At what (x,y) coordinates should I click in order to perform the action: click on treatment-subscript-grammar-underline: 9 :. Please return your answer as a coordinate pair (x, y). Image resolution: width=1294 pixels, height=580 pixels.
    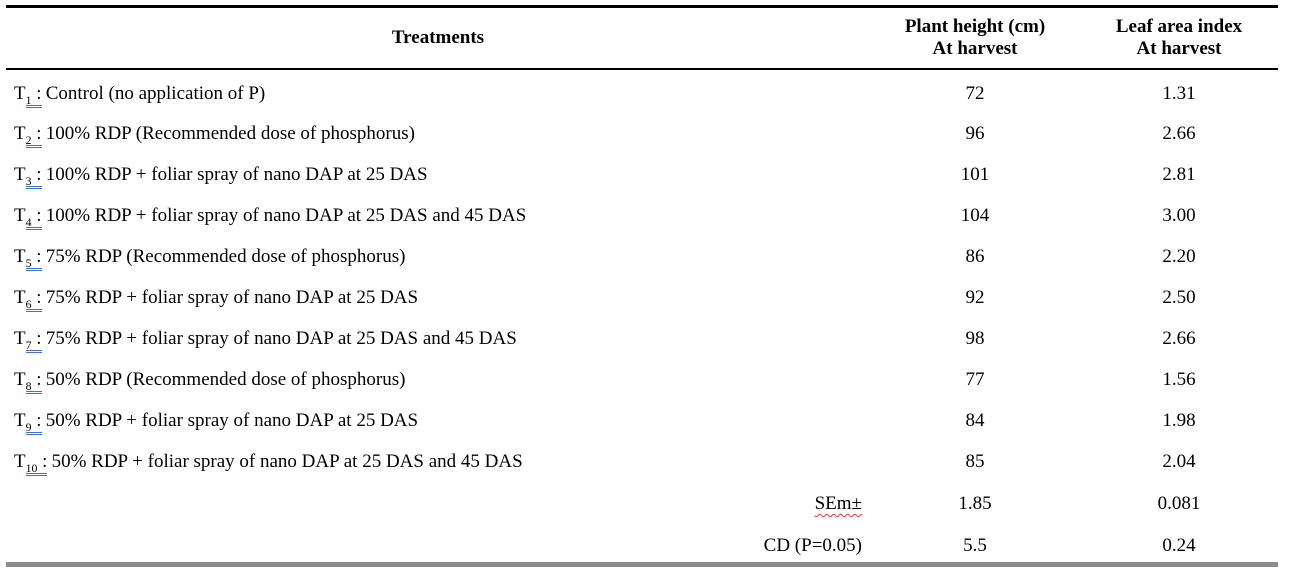
    Looking at the image, I should click on (33, 422).